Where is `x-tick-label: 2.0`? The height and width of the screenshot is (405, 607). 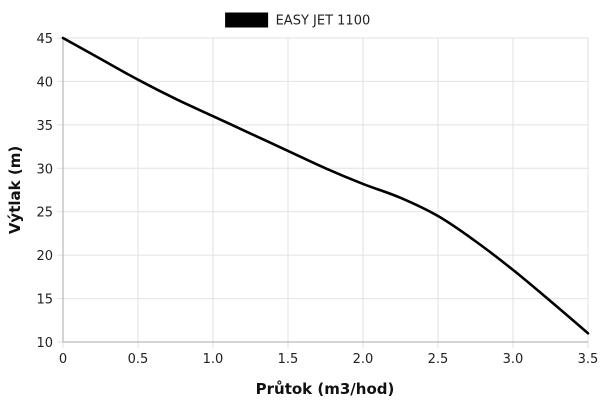
x-tick-label: 2.0 is located at coordinates (363, 359).